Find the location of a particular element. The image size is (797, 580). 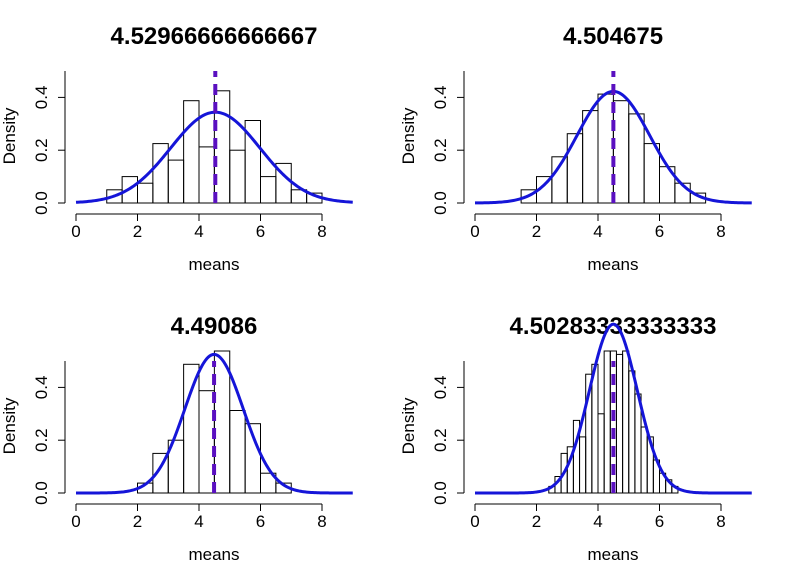

panel-4-ytick-label-1: 0.2 is located at coordinates (440, 440).